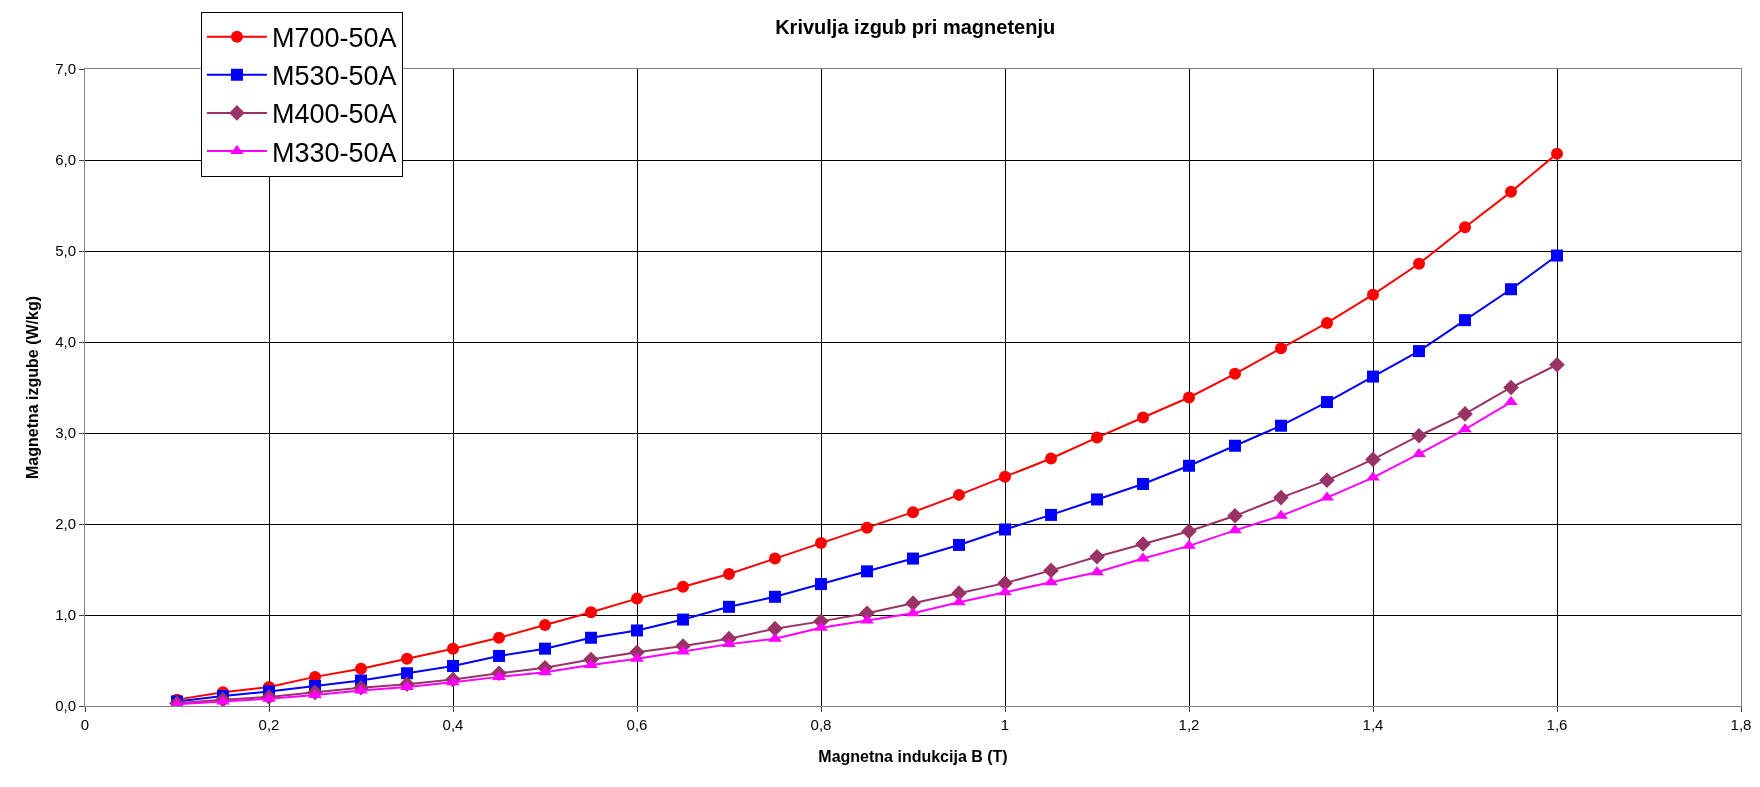 This screenshot has width=1760, height=787. I want to click on x-tick-label: 1,6, so click(1557, 724).